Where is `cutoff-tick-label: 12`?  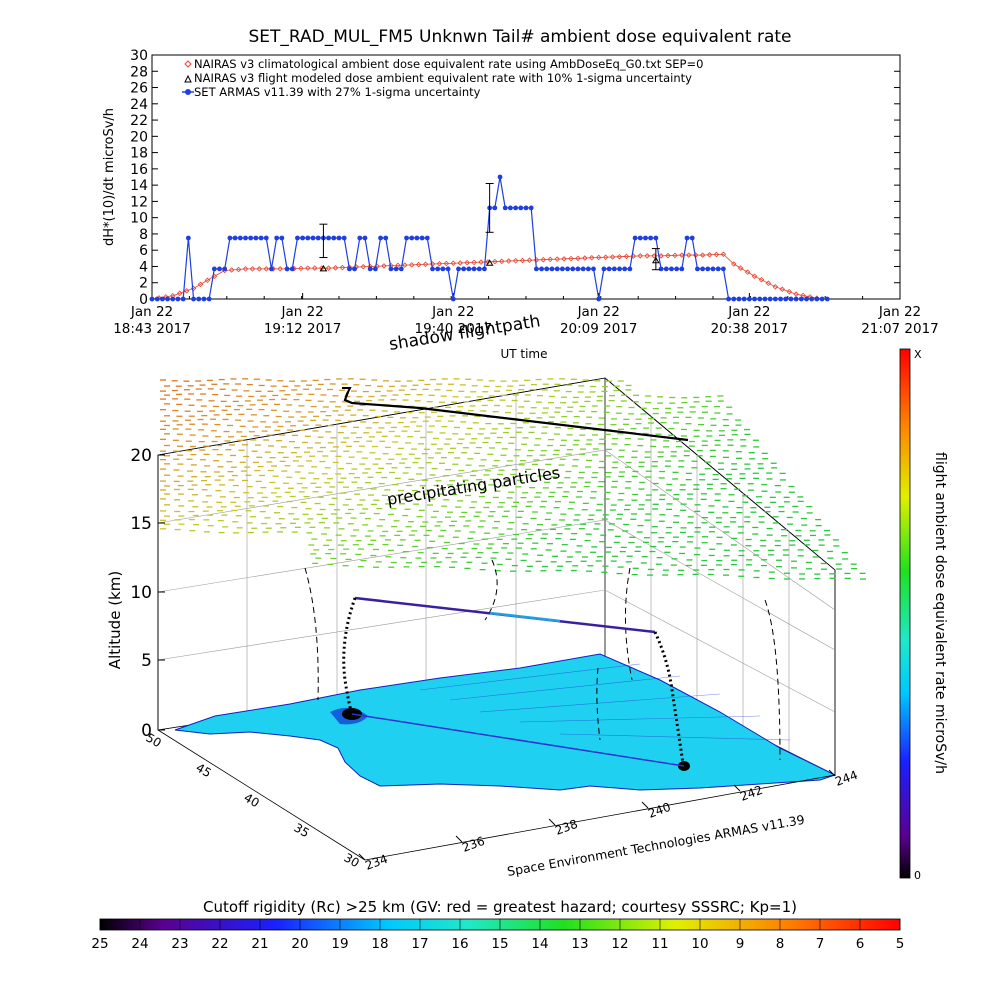 cutoff-tick-label: 12 is located at coordinates (619, 944).